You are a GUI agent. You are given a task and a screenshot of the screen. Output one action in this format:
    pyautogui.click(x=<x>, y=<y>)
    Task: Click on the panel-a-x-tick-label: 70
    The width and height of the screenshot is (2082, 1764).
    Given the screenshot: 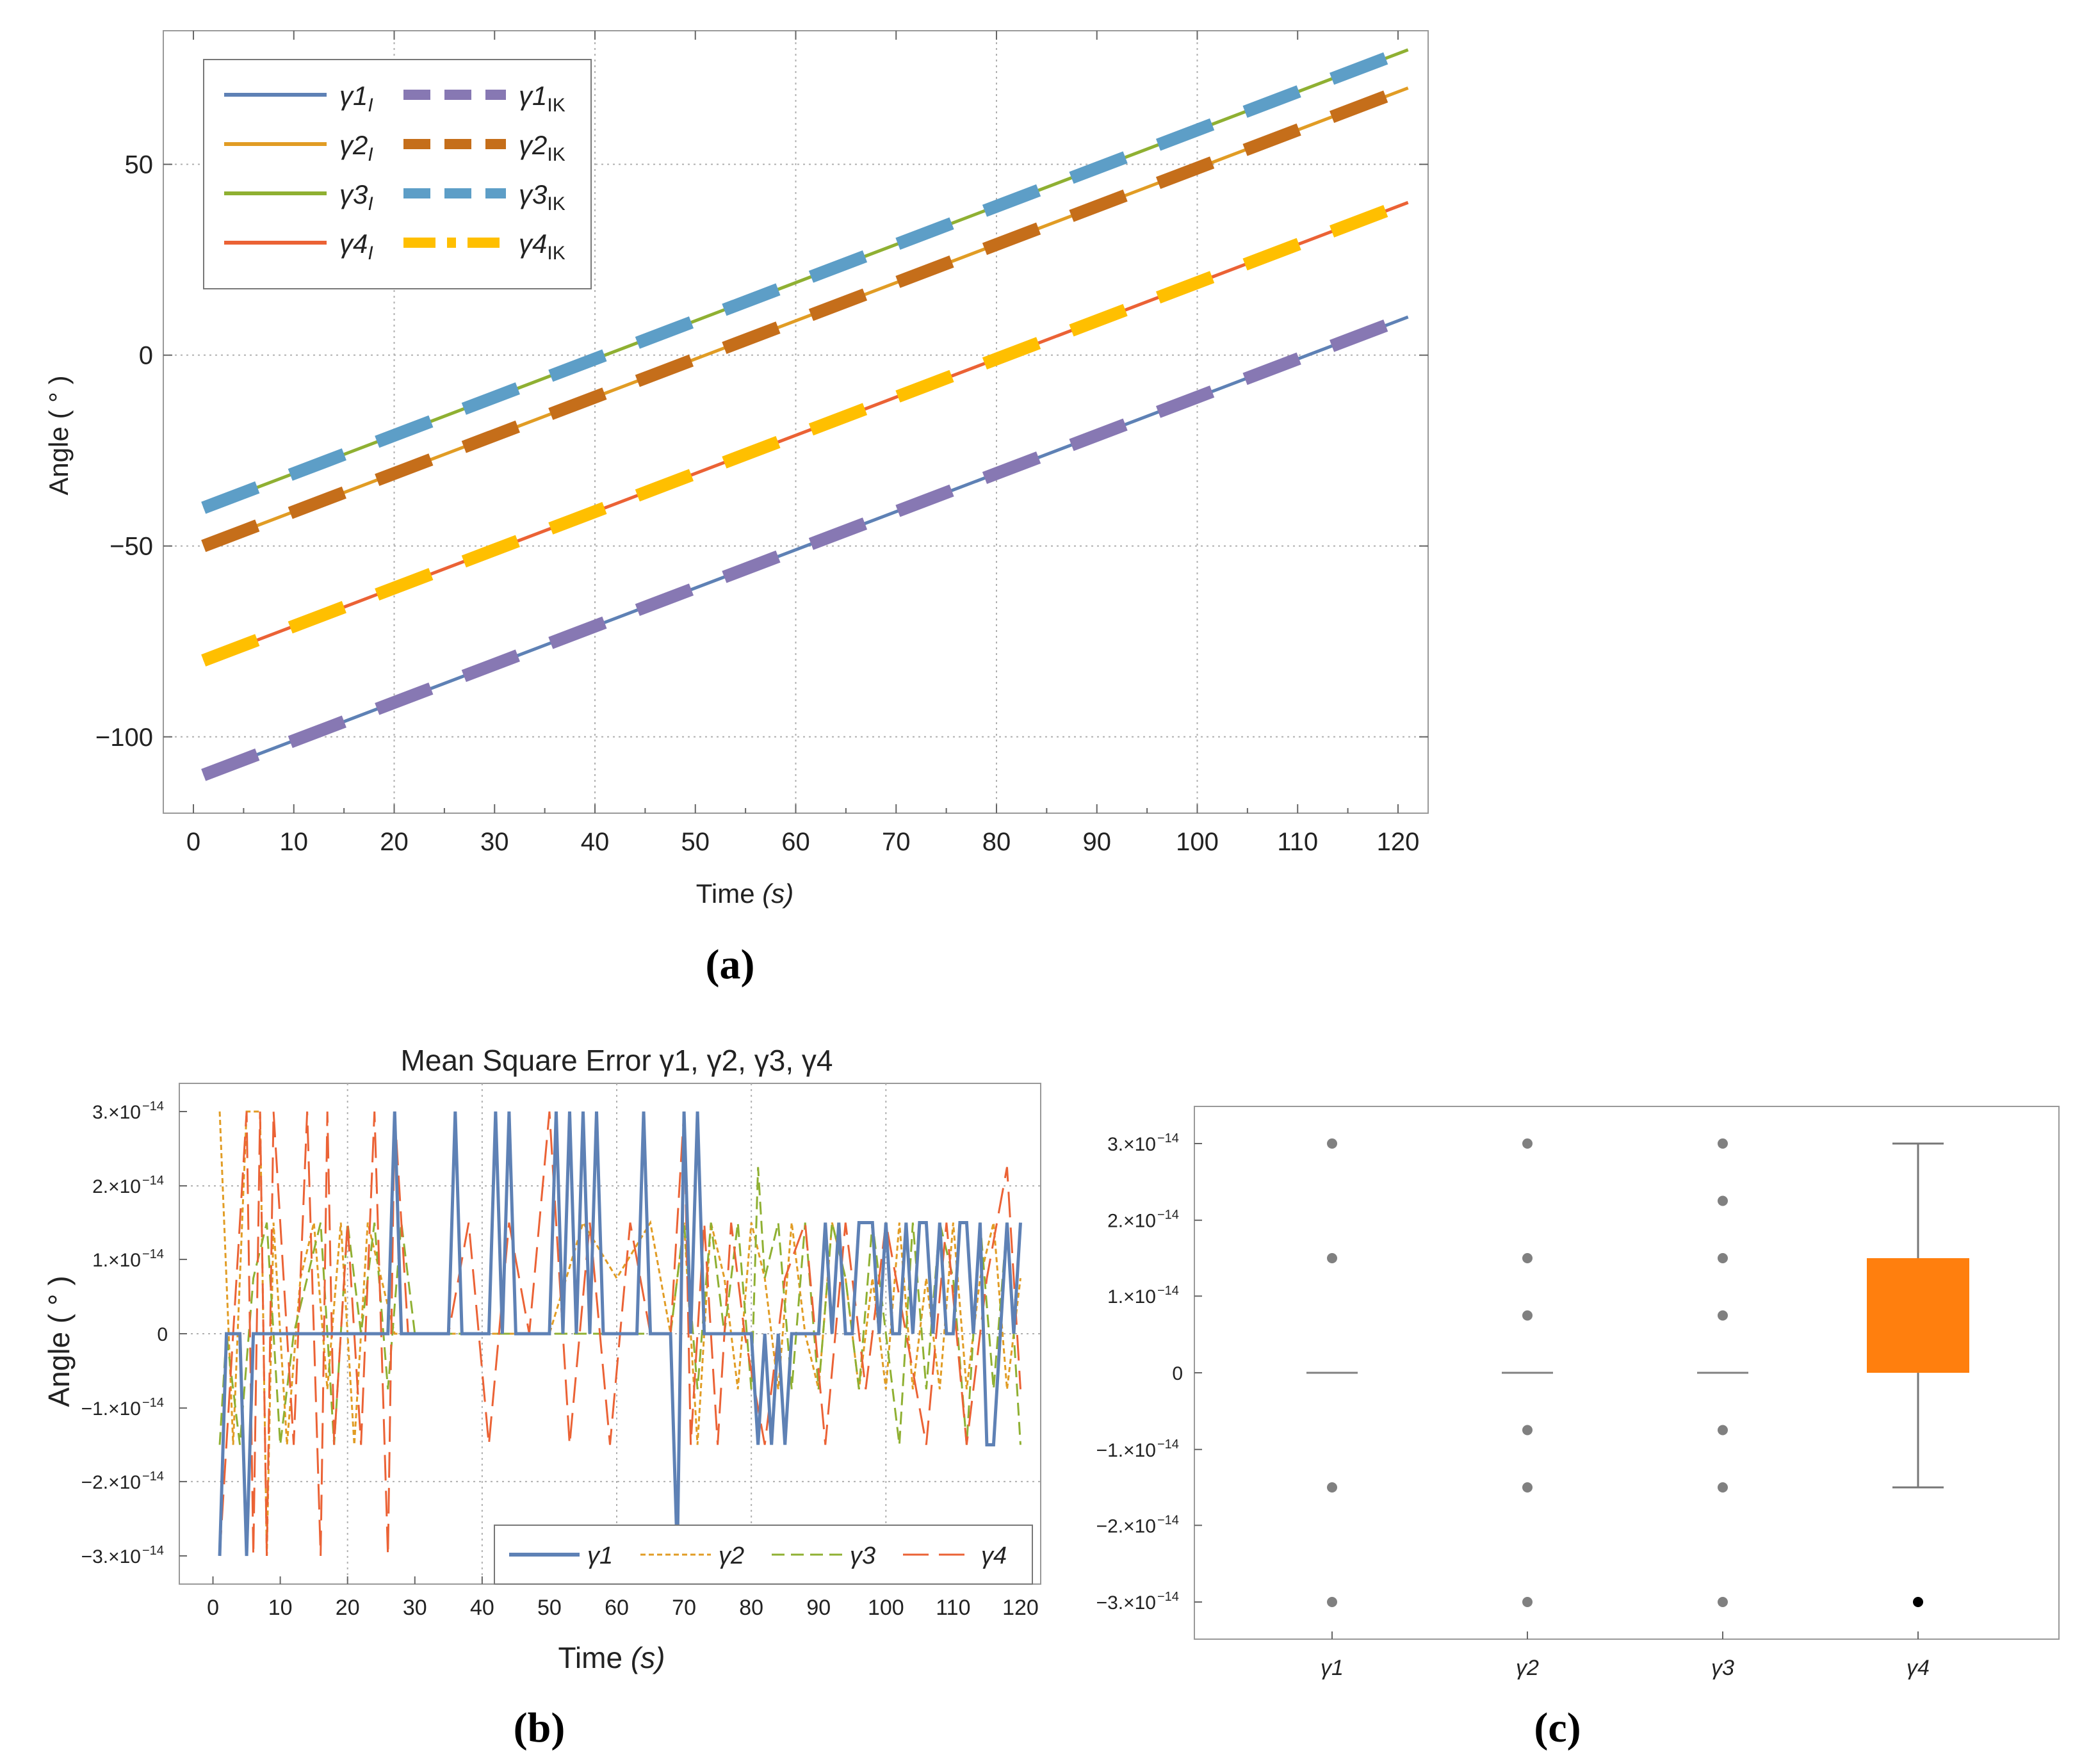 What is the action you would take?
    pyautogui.click(x=896, y=842)
    